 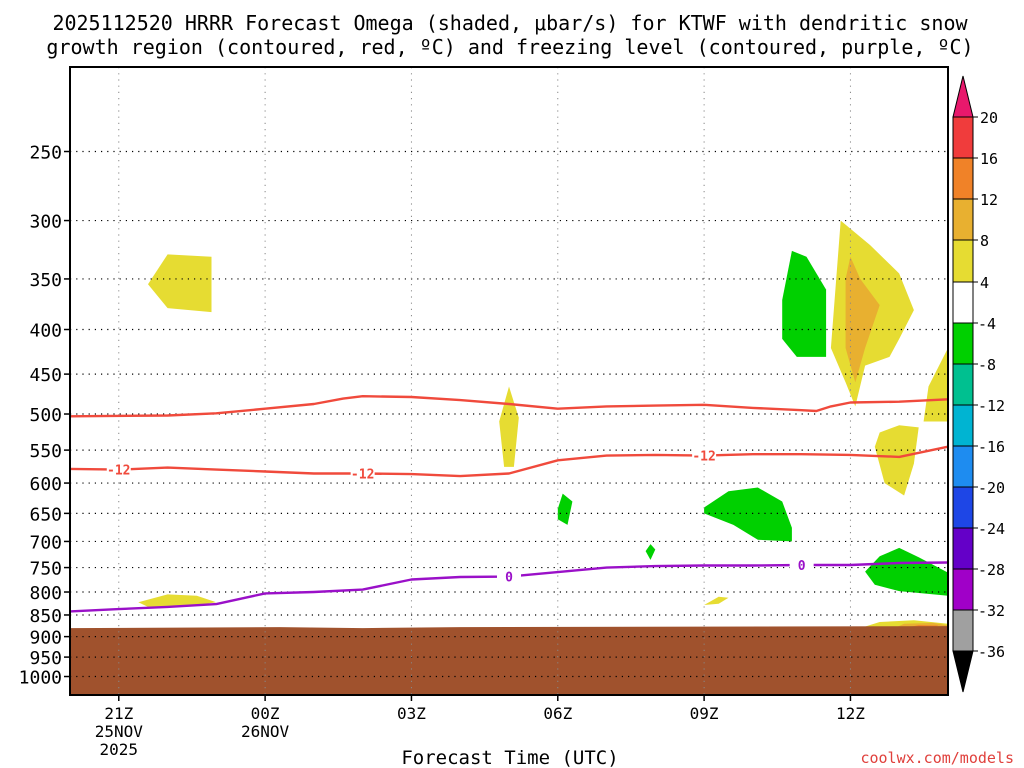 I want to click on colorbar-label: -12, so click(x=991, y=406).